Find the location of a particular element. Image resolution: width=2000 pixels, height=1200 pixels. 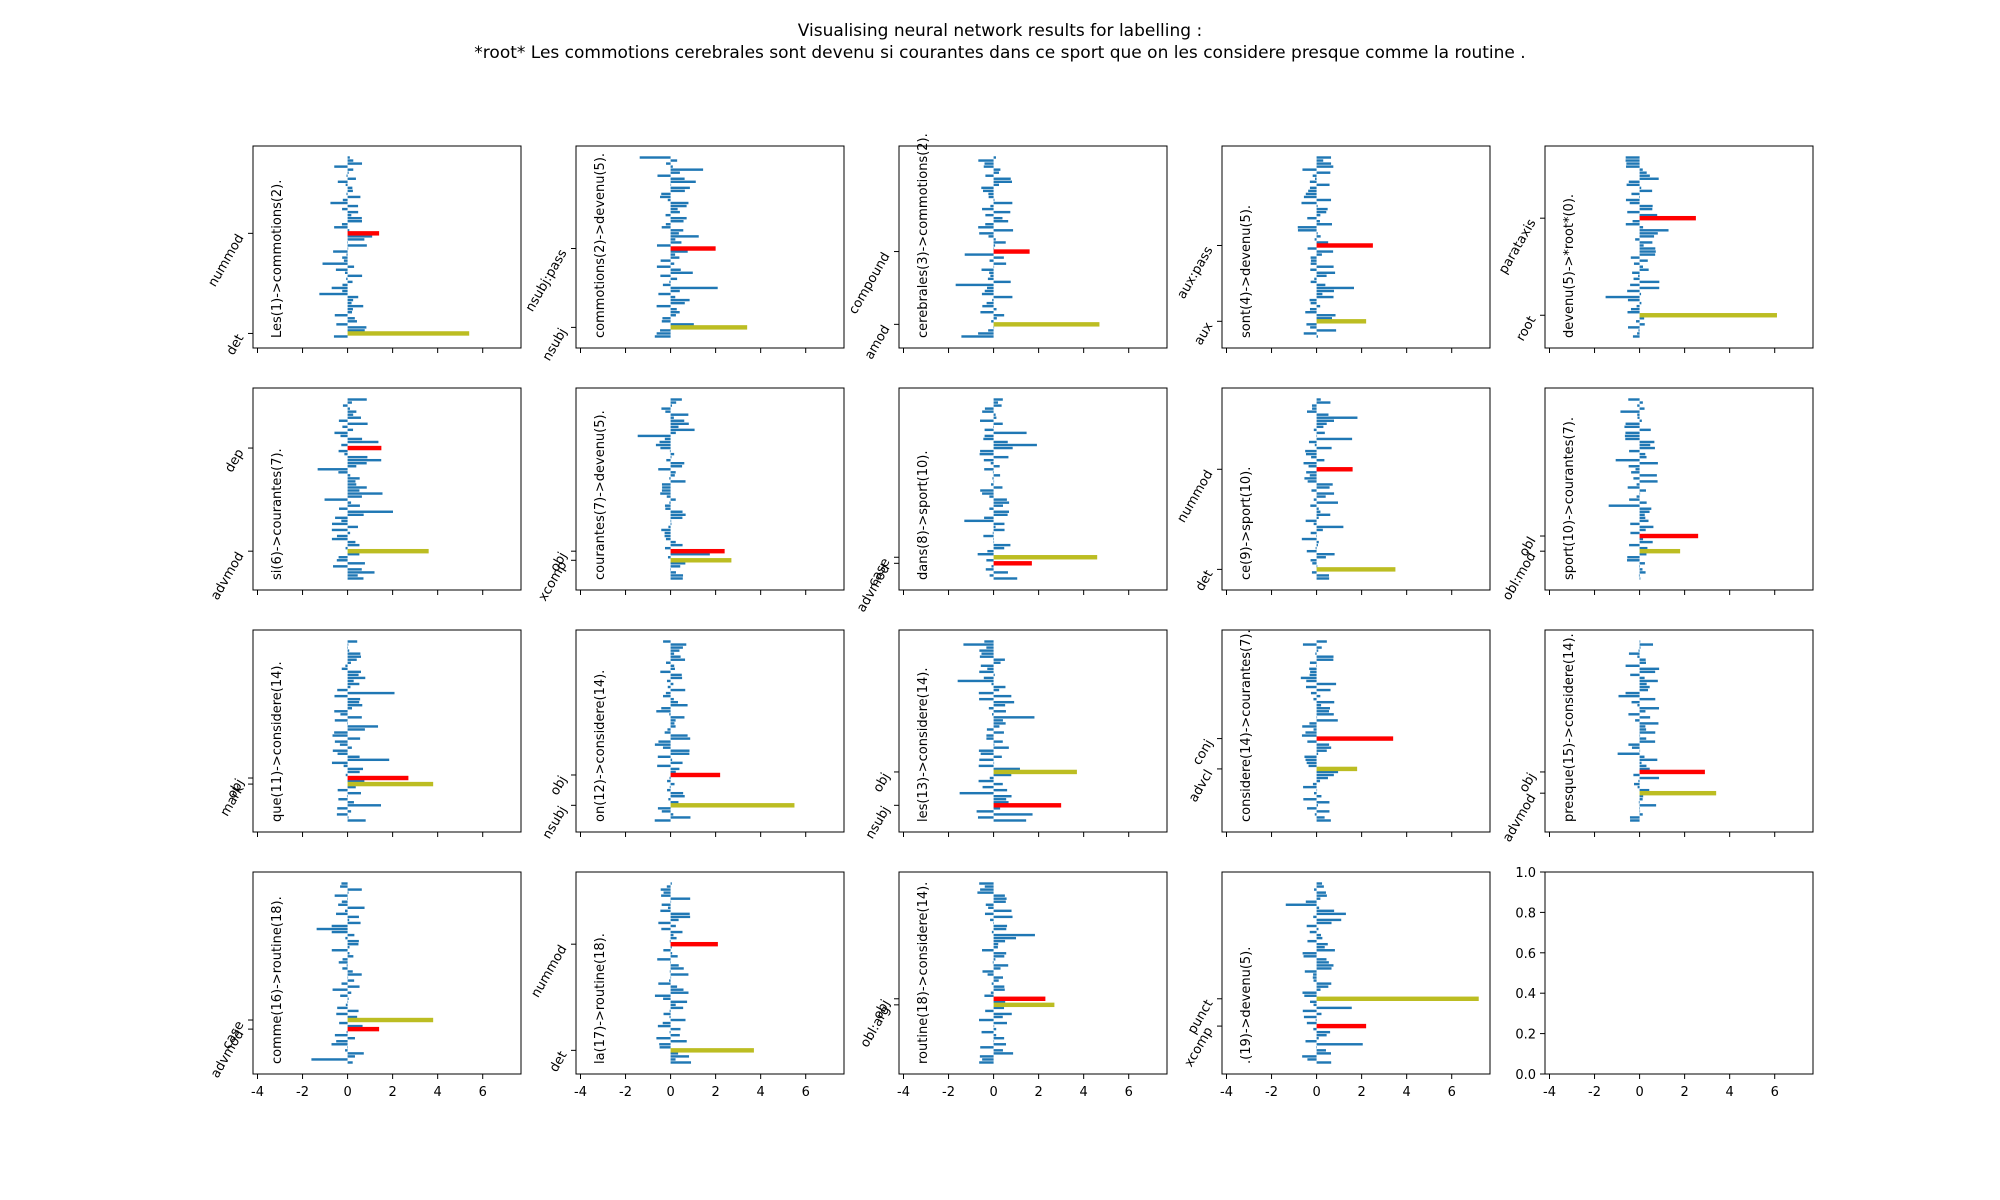

subplot-empty: 0.0 0.2 0.4 0.6 0.8 1.0 -4 -2 0 2 4 6 is located at coordinates (1664, 983).